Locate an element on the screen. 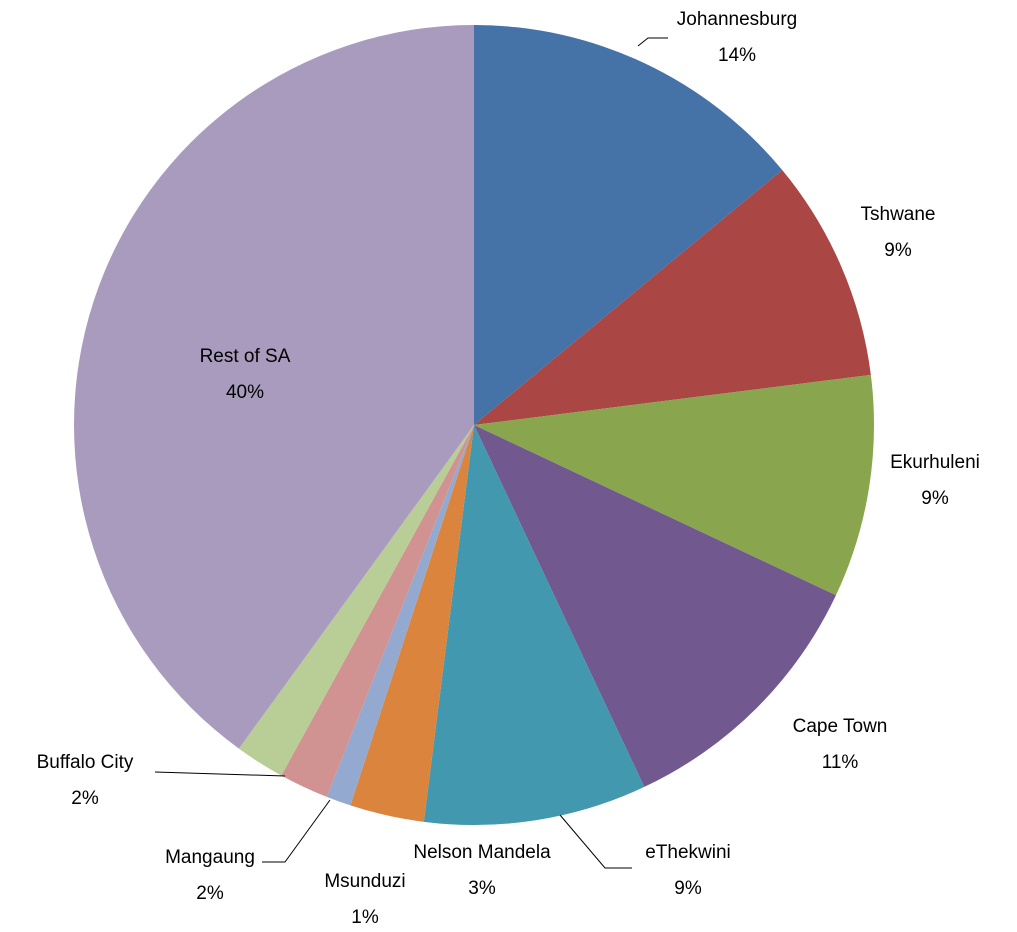 Image resolution: width=1017 pixels, height=932 pixels. slice-label-name: Buffalo City is located at coordinates (85, 762).